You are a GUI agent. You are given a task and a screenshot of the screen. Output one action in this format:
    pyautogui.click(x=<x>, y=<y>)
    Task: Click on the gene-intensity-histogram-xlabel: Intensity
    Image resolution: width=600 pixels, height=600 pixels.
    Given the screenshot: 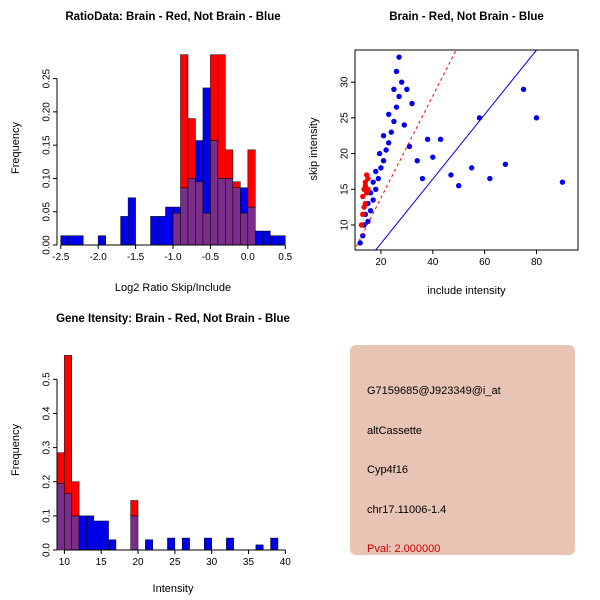 What is the action you would take?
    pyautogui.click(x=173, y=589)
    